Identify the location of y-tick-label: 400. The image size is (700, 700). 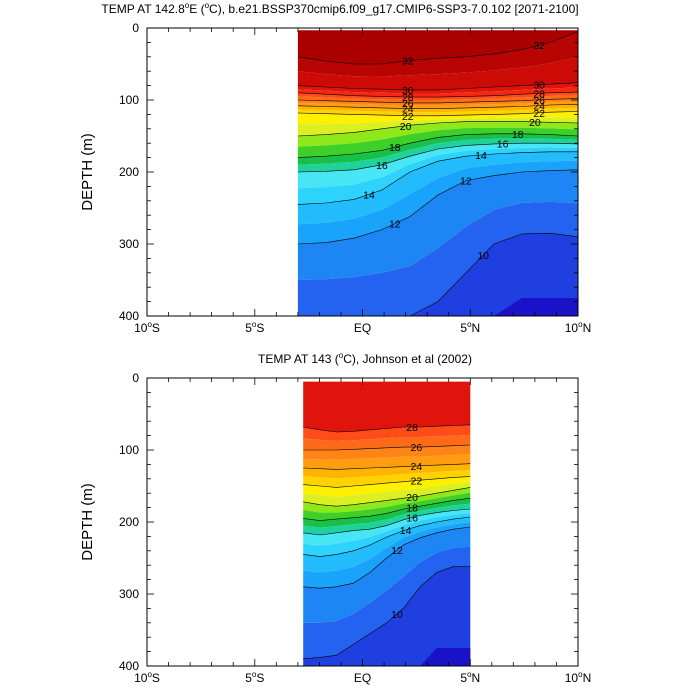
(129, 666).